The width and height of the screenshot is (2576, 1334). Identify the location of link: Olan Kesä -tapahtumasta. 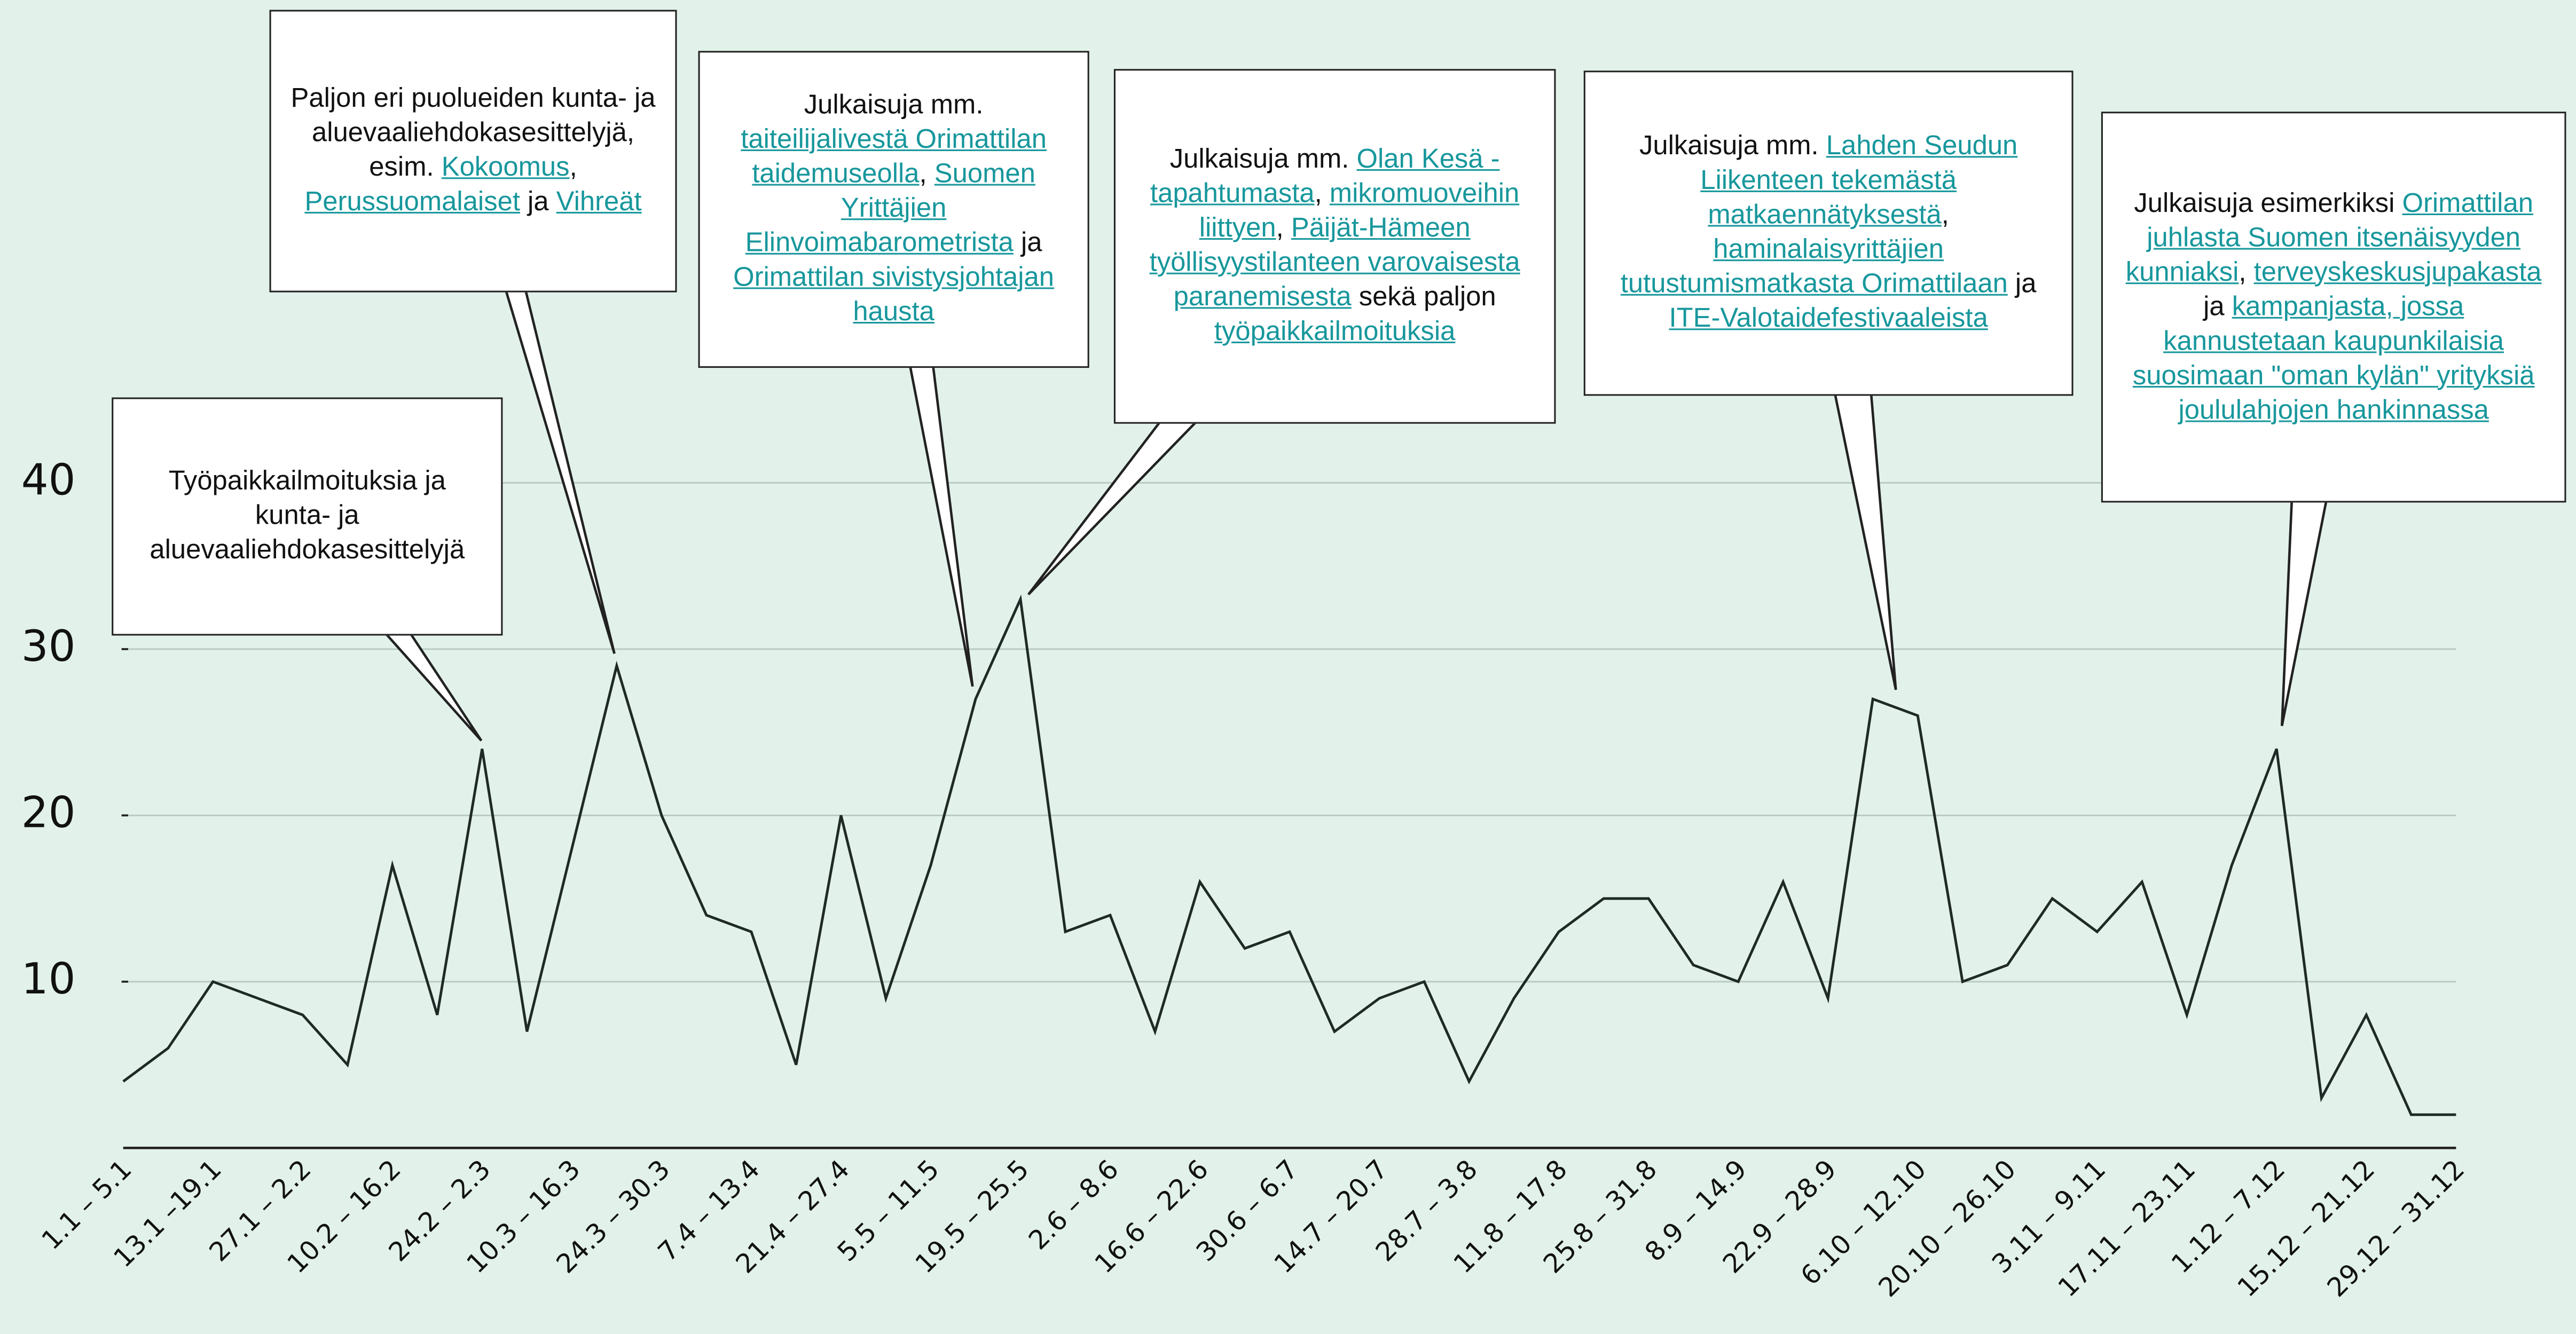
(1325, 176).